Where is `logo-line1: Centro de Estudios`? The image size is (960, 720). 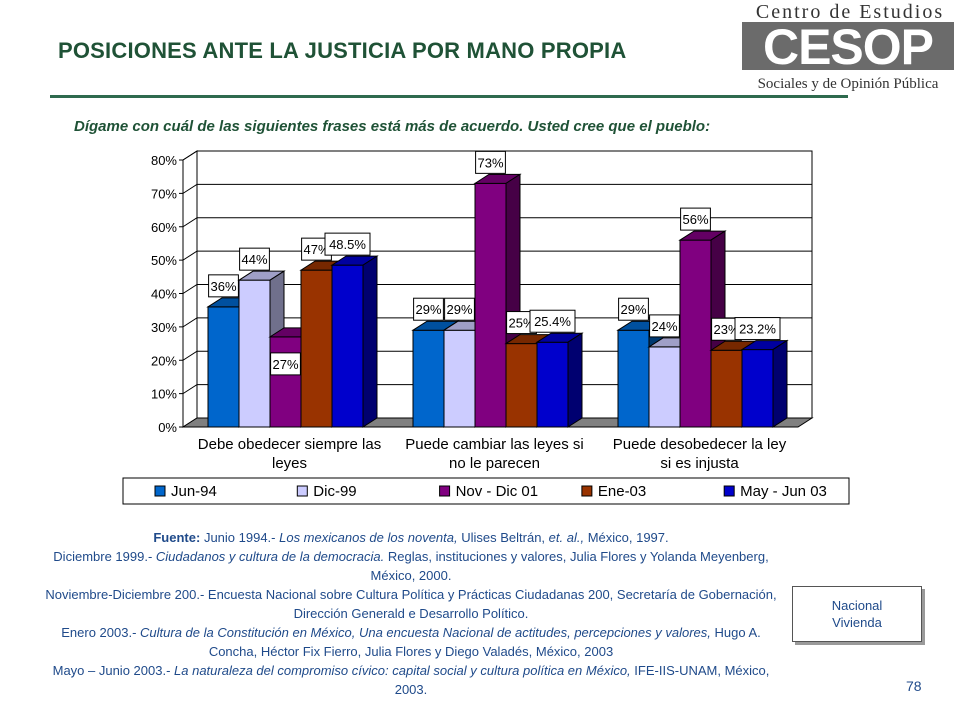
logo-line1: Centro de Estudios is located at coordinates (850, 12).